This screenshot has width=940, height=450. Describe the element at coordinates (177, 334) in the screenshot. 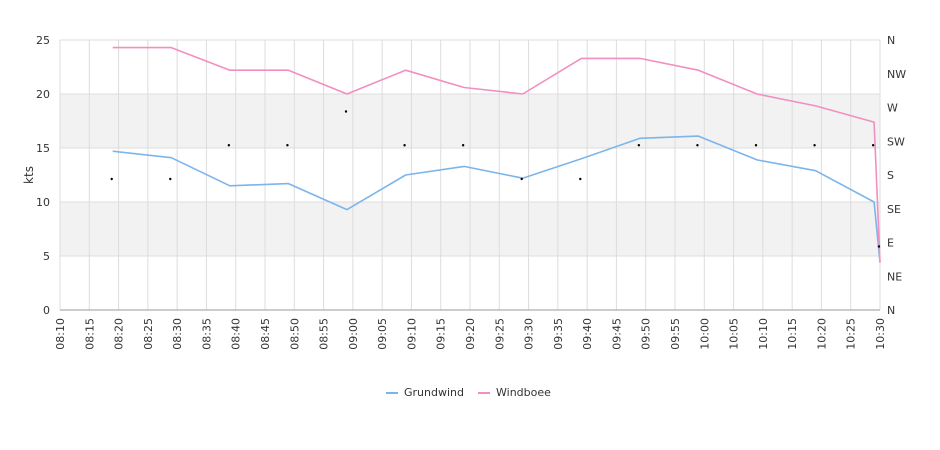

I see `x-tick-label: 08:30` at that location.